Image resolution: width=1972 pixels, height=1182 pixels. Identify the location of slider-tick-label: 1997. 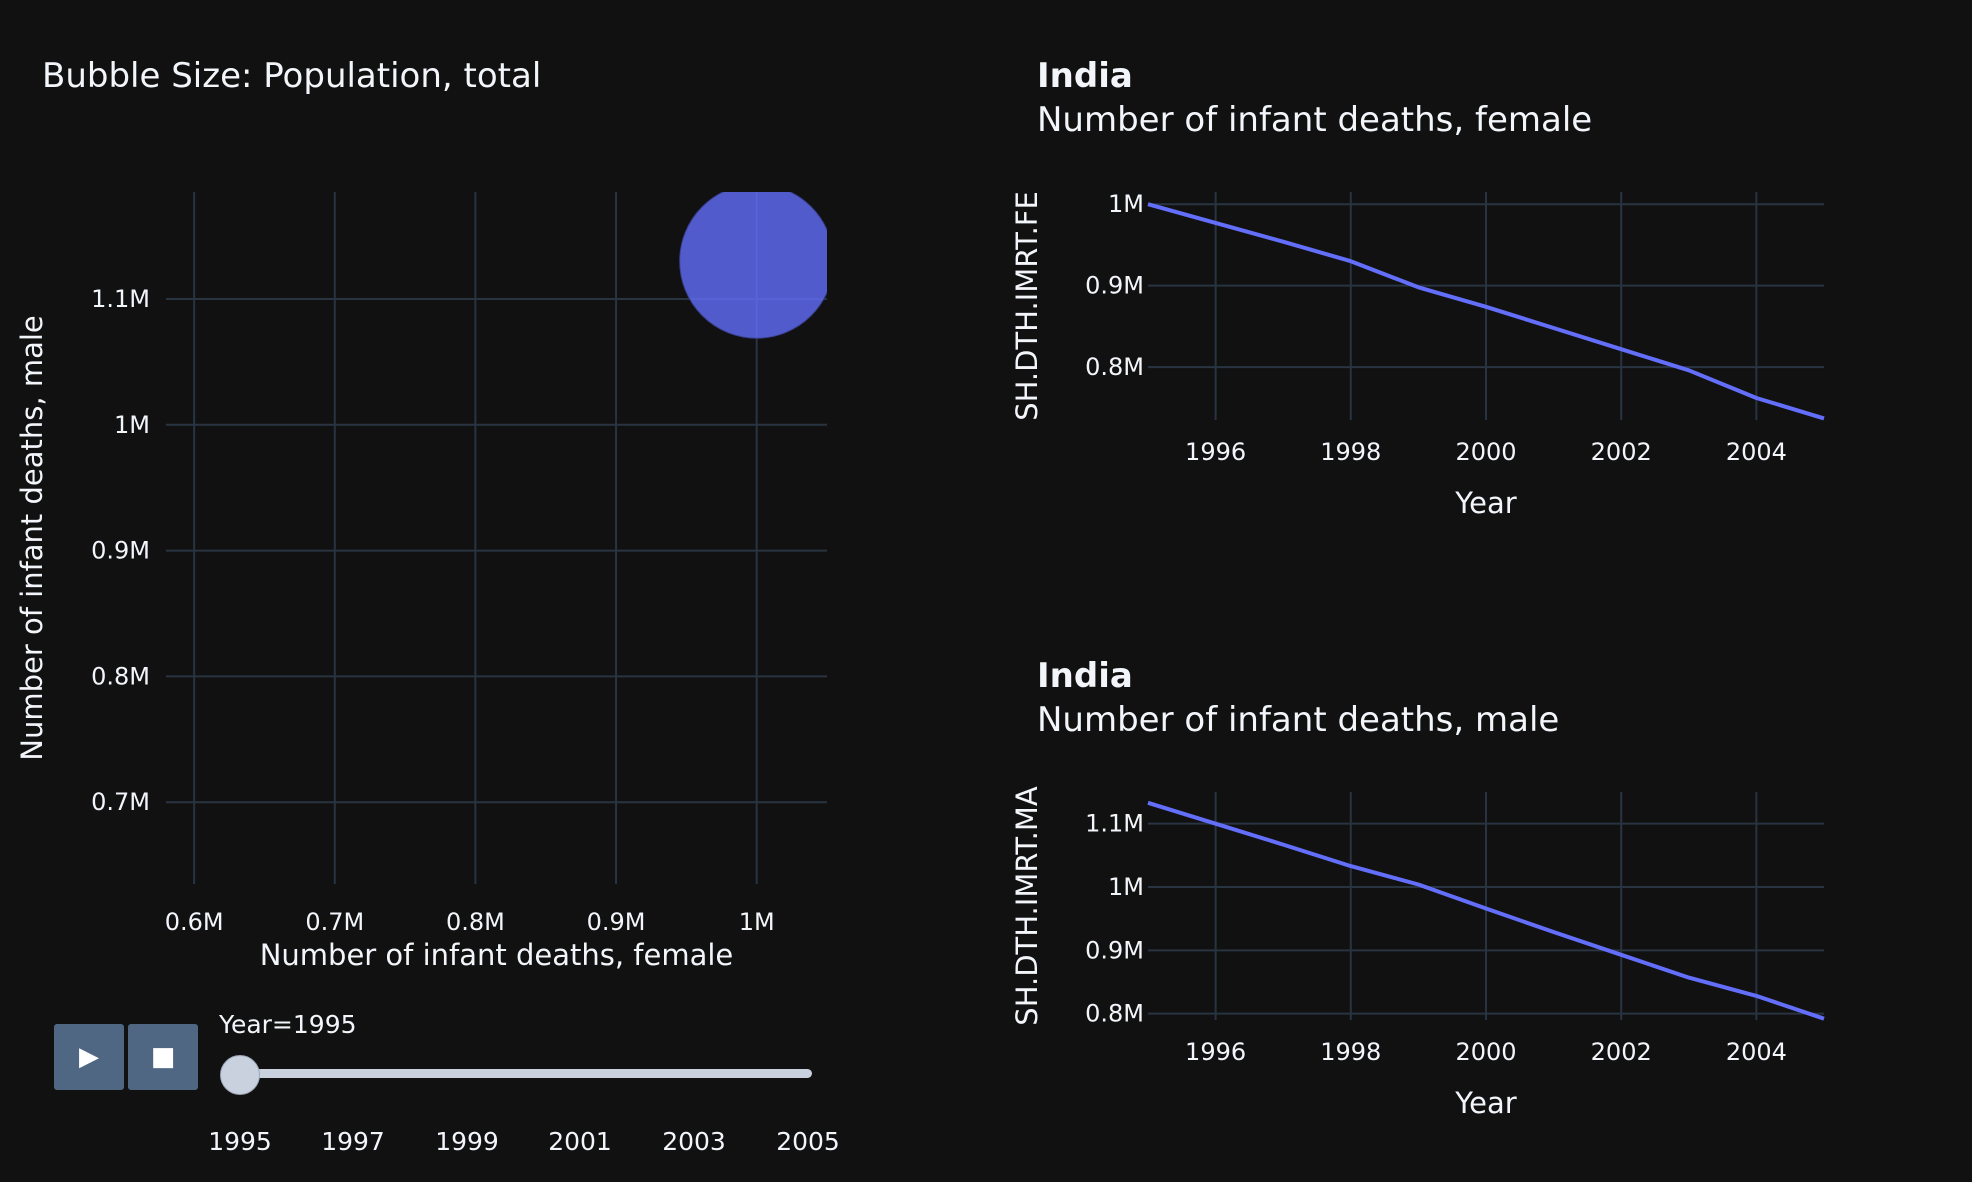
(353, 1141).